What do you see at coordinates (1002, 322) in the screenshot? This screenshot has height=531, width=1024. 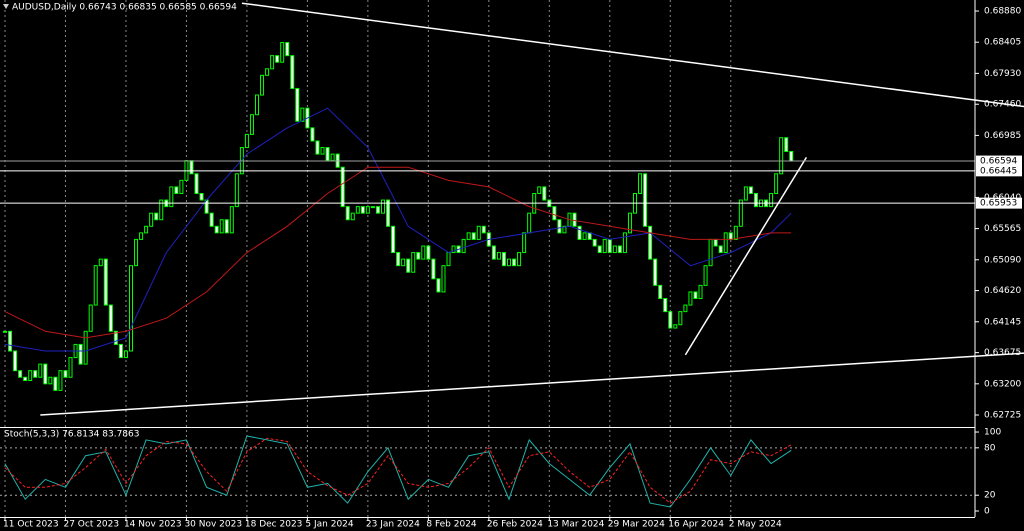 I see `y-tick-label: 0.64145` at bounding box center [1002, 322].